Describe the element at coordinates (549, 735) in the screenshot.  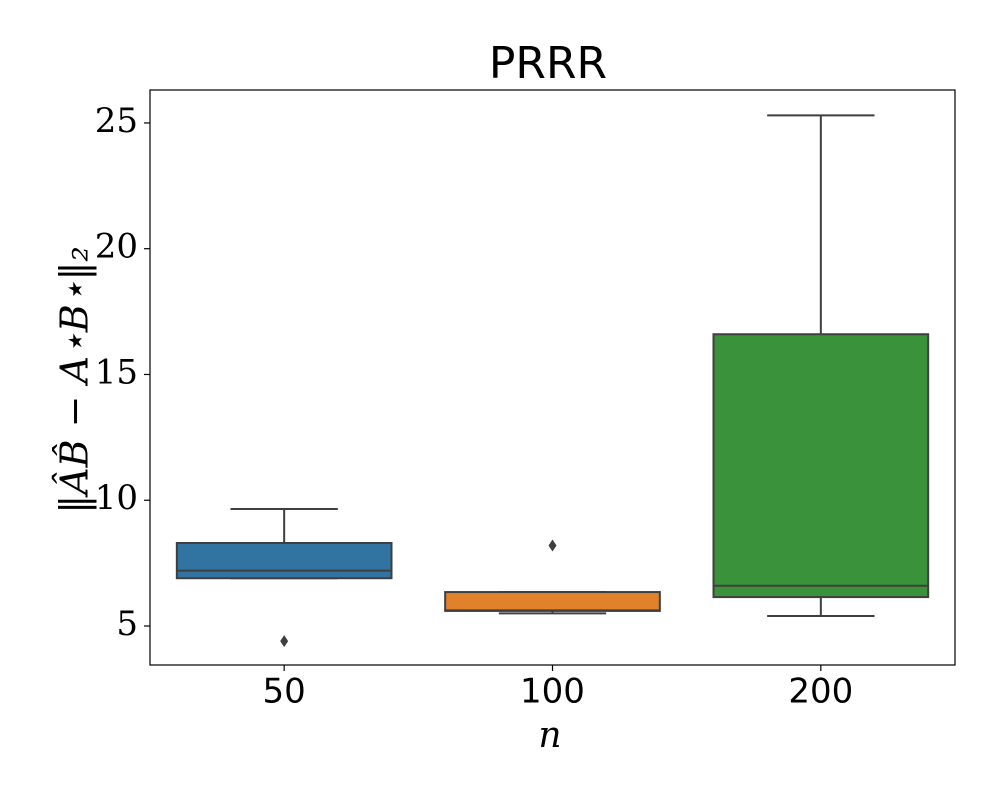
I see `x-axis-label: n` at that location.